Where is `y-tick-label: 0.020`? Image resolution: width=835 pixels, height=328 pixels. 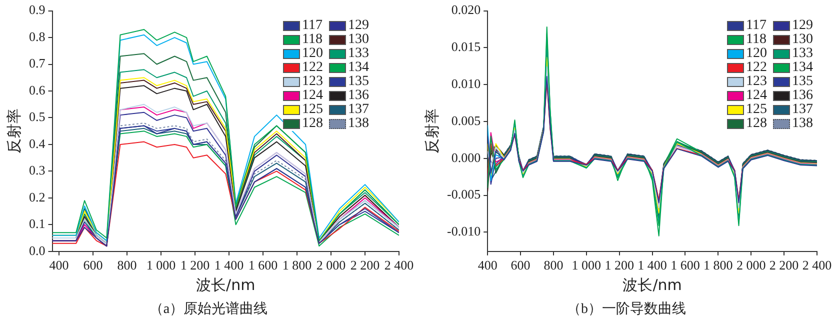
y-tick-label: 0.020 is located at coordinates (466, 10).